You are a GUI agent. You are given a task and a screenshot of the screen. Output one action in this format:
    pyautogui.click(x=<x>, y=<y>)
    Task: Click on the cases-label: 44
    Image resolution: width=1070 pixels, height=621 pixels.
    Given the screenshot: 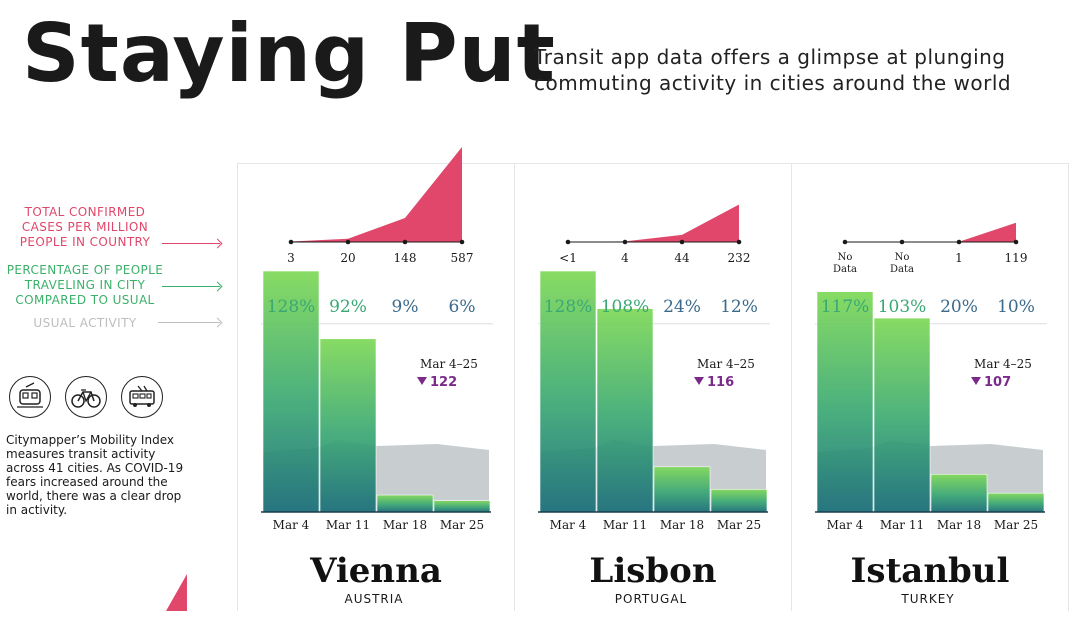 What is the action you would take?
    pyautogui.click(x=682, y=258)
    